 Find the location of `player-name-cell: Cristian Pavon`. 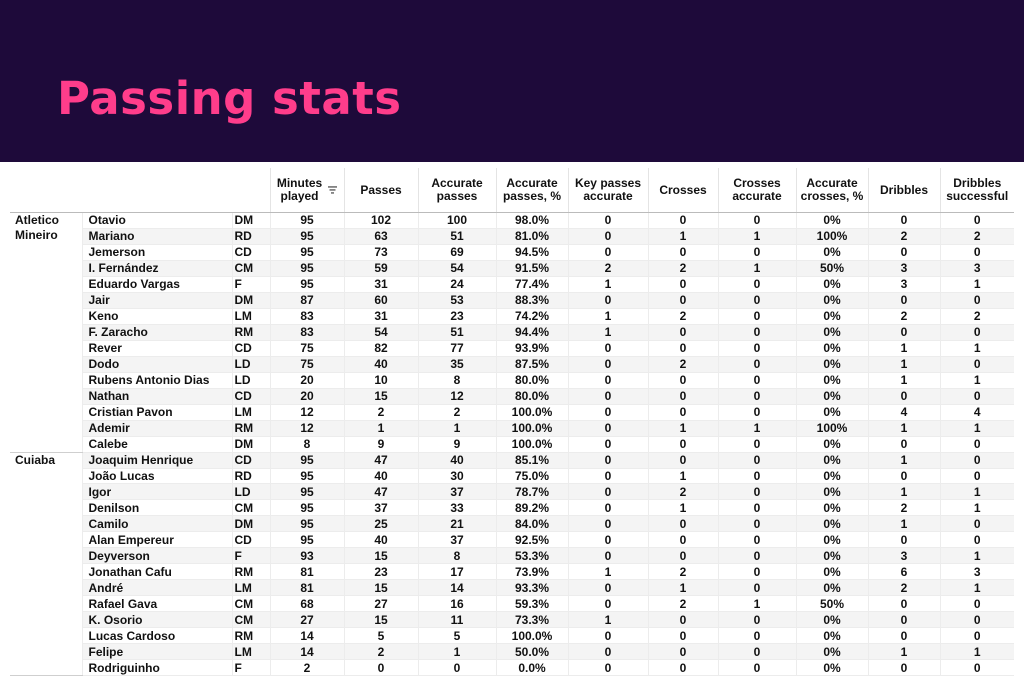

player-name-cell: Cristian Pavon is located at coordinates (156, 412).